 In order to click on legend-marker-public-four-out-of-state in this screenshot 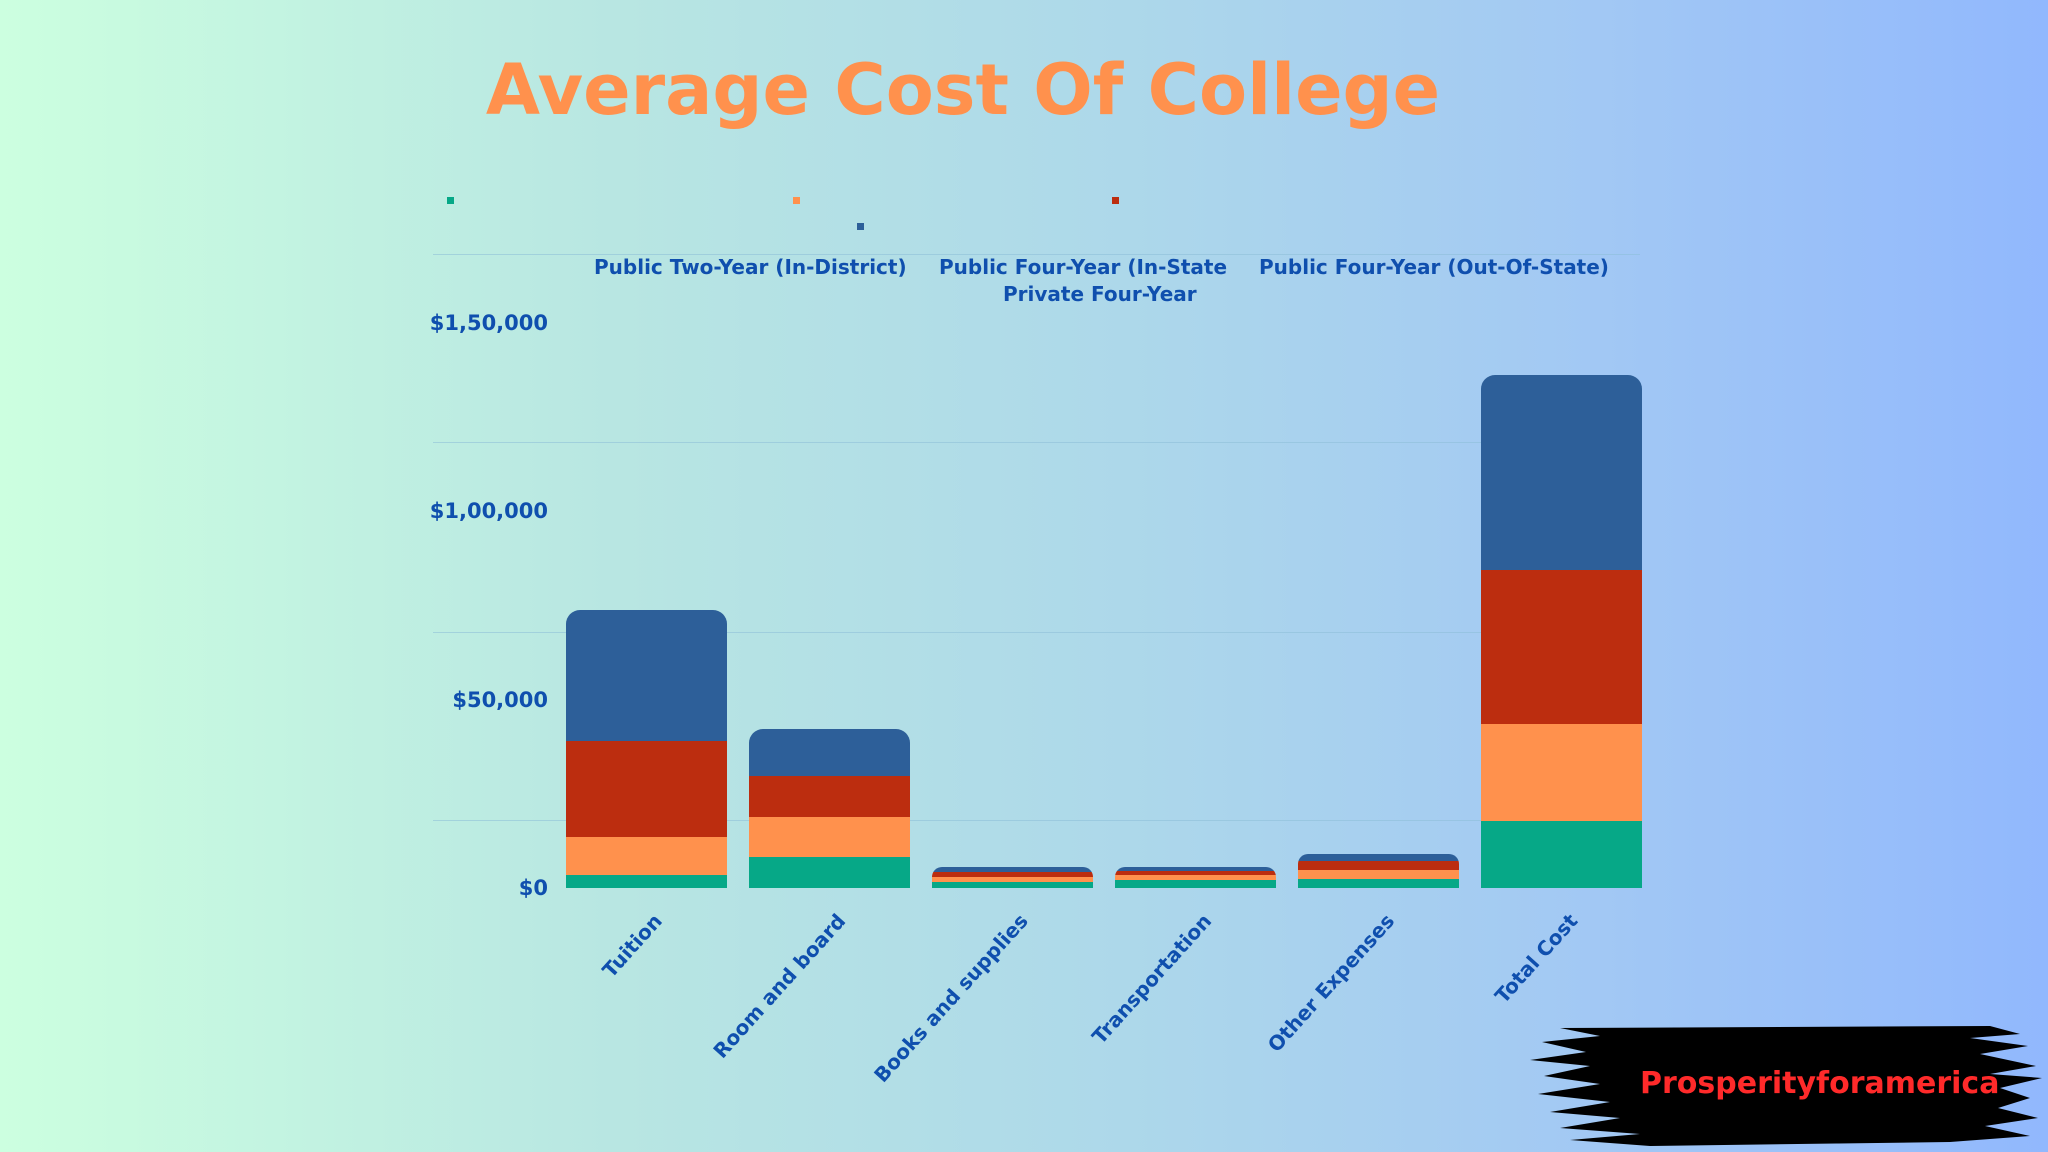, I will do `click(1115, 200)`.